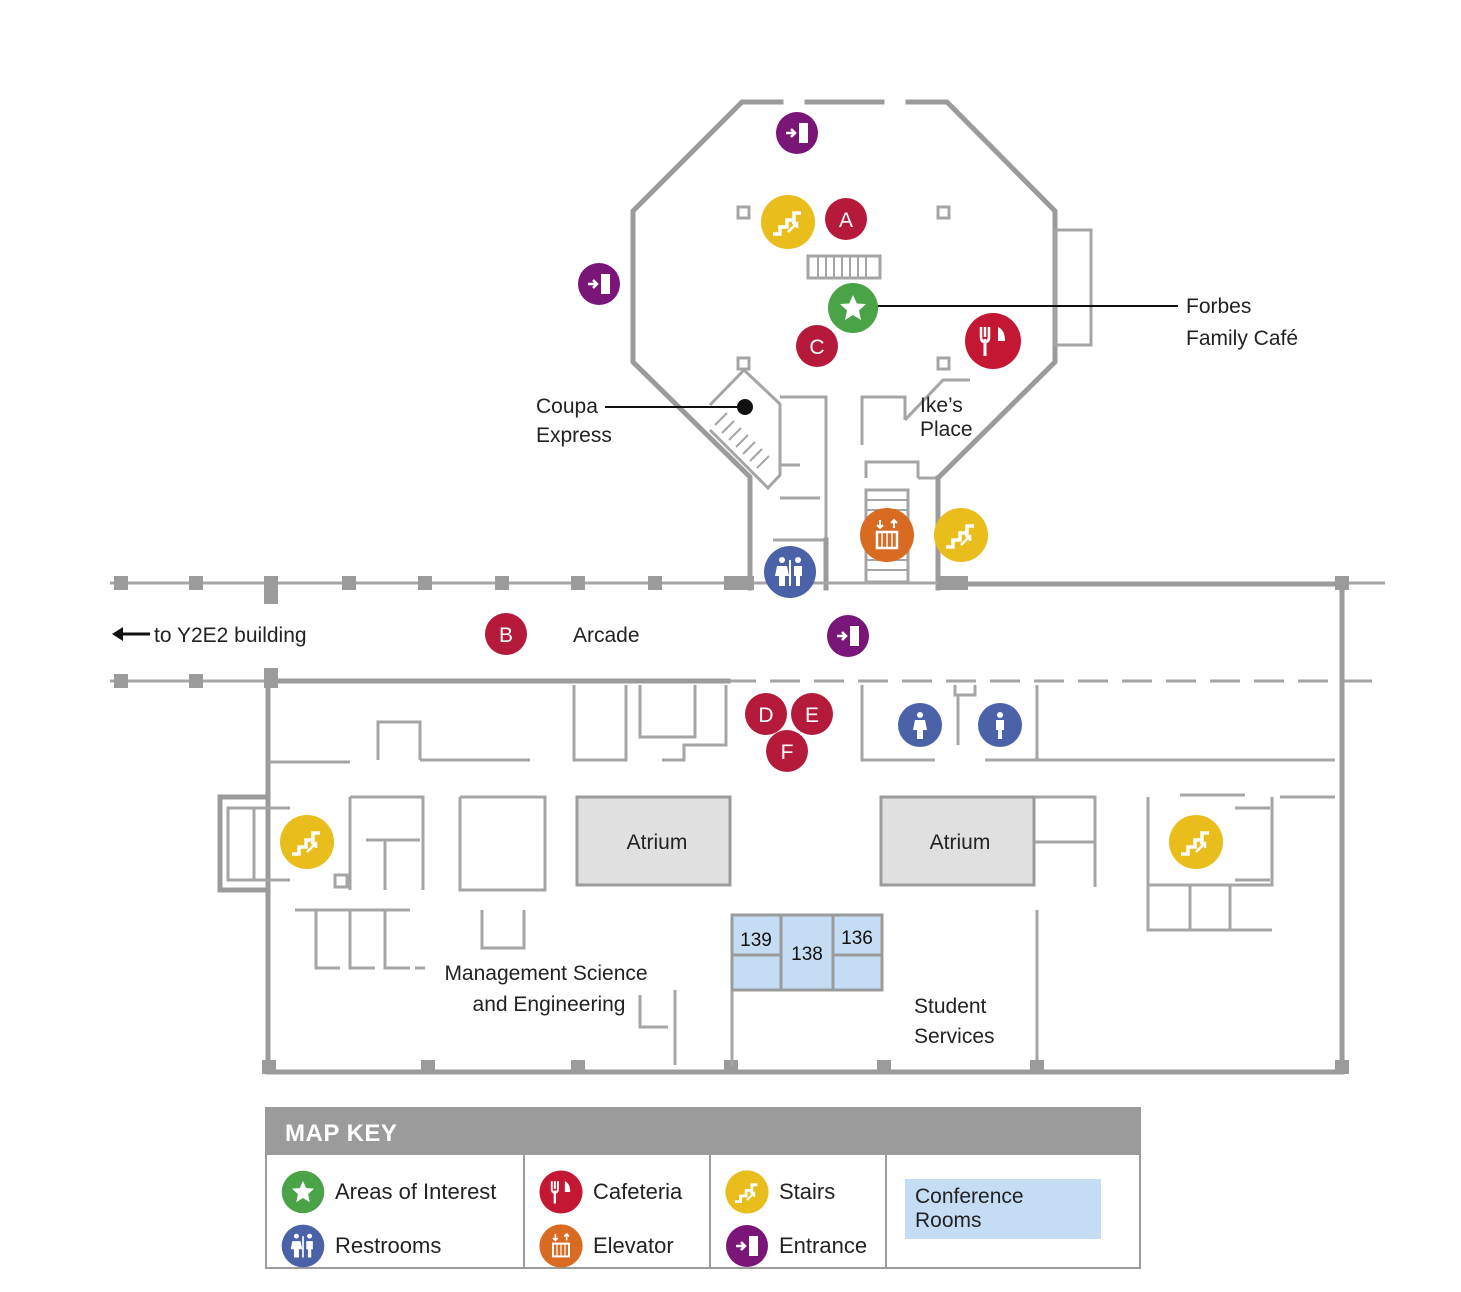 Image resolution: width=1461 pixels, height=1292 pixels. I want to click on key-label-restrooms: Restrooms, so click(388, 1245).